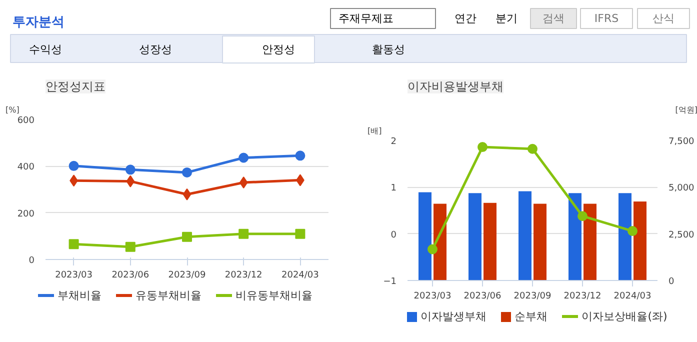  Describe the element at coordinates (681, 142) in the screenshot. I see `y2-tick-label: 7,500` at that location.